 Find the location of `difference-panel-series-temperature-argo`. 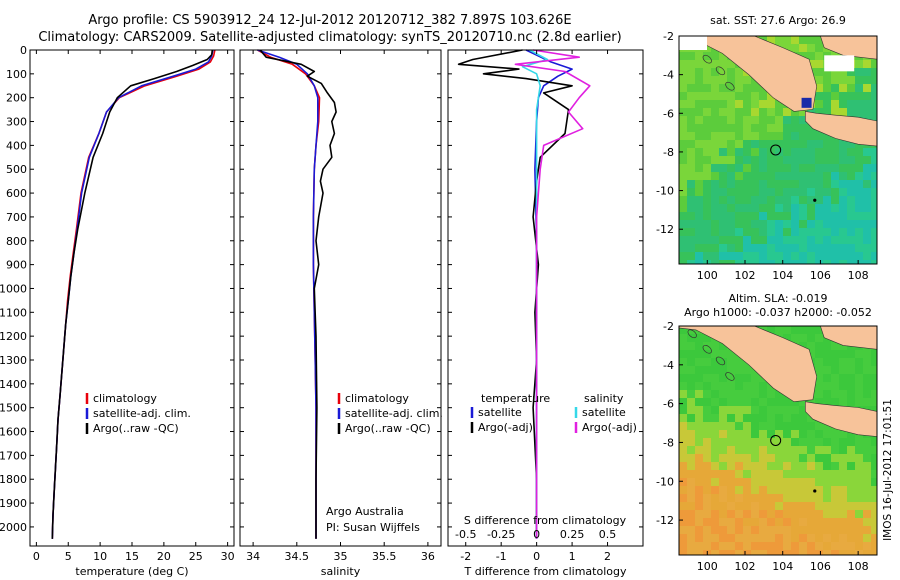

difference-panel-series-temperature-argo is located at coordinates (515, 294).